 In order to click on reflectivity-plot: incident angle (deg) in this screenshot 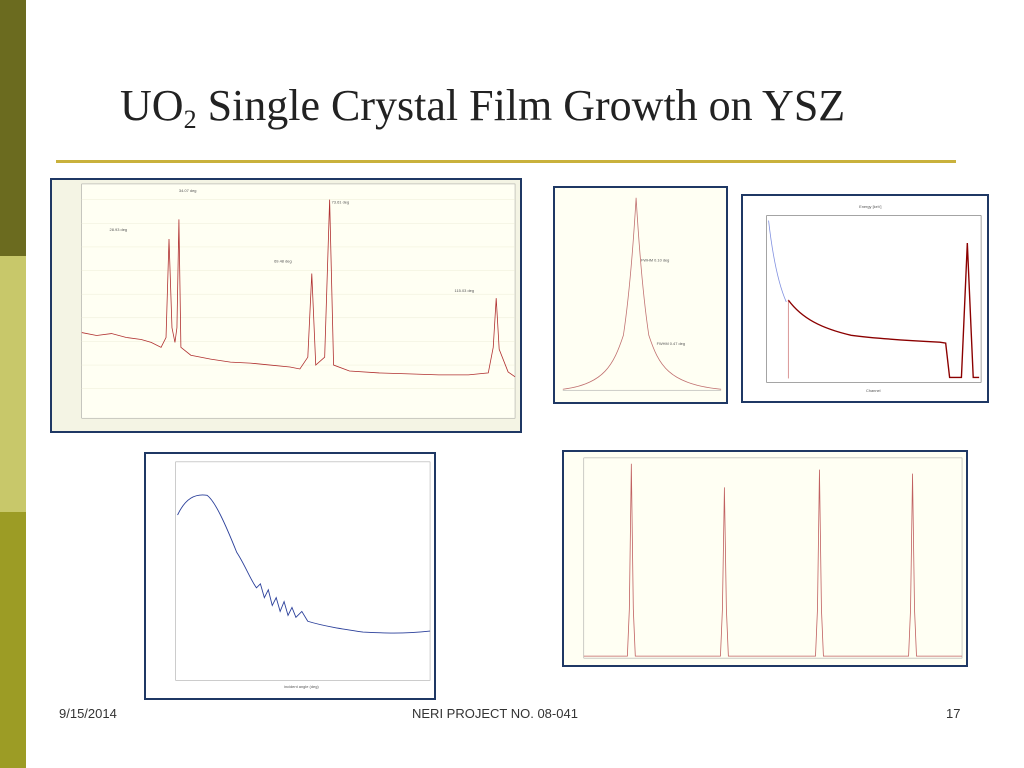, I will do `click(290, 576)`.